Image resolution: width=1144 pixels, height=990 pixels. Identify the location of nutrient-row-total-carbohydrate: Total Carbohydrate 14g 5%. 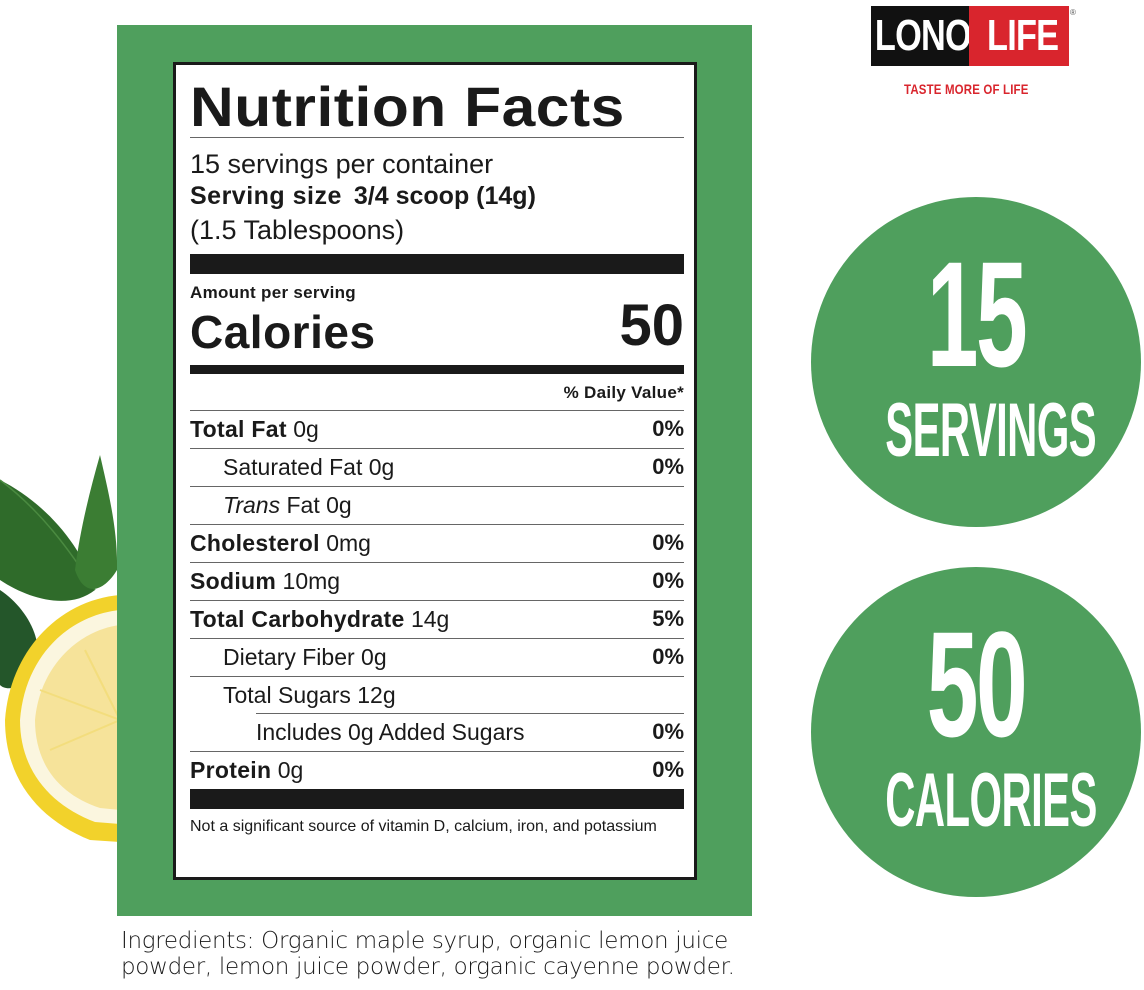
(437, 620).